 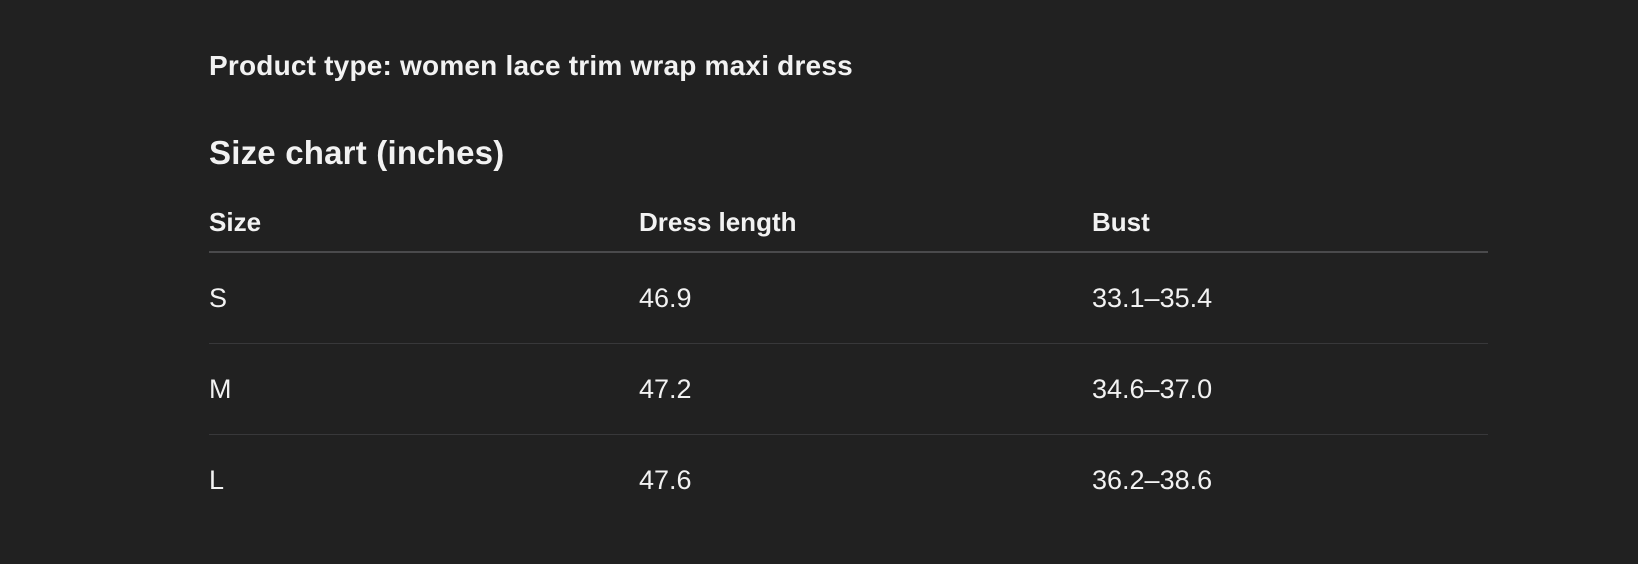 What do you see at coordinates (665, 388) in the screenshot?
I see `dress-length-cell: 47.2` at bounding box center [665, 388].